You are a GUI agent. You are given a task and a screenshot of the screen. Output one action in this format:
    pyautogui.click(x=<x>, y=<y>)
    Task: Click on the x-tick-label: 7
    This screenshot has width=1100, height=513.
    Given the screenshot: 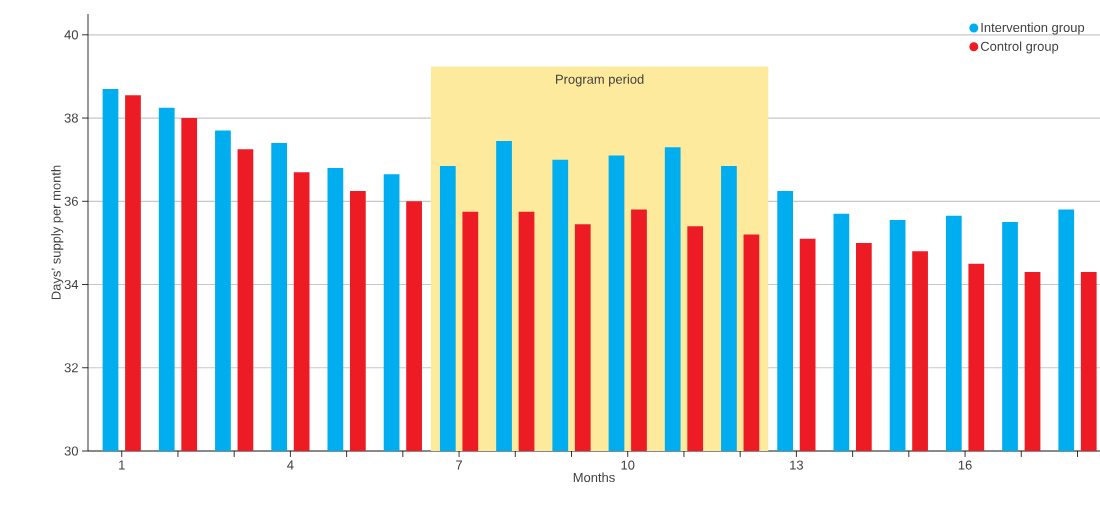 What is the action you would take?
    pyautogui.click(x=459, y=465)
    